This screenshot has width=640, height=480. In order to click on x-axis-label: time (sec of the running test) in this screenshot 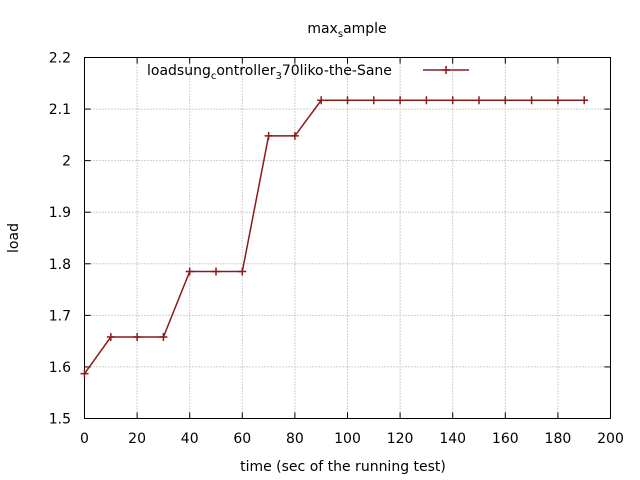, I will do `click(343, 467)`.